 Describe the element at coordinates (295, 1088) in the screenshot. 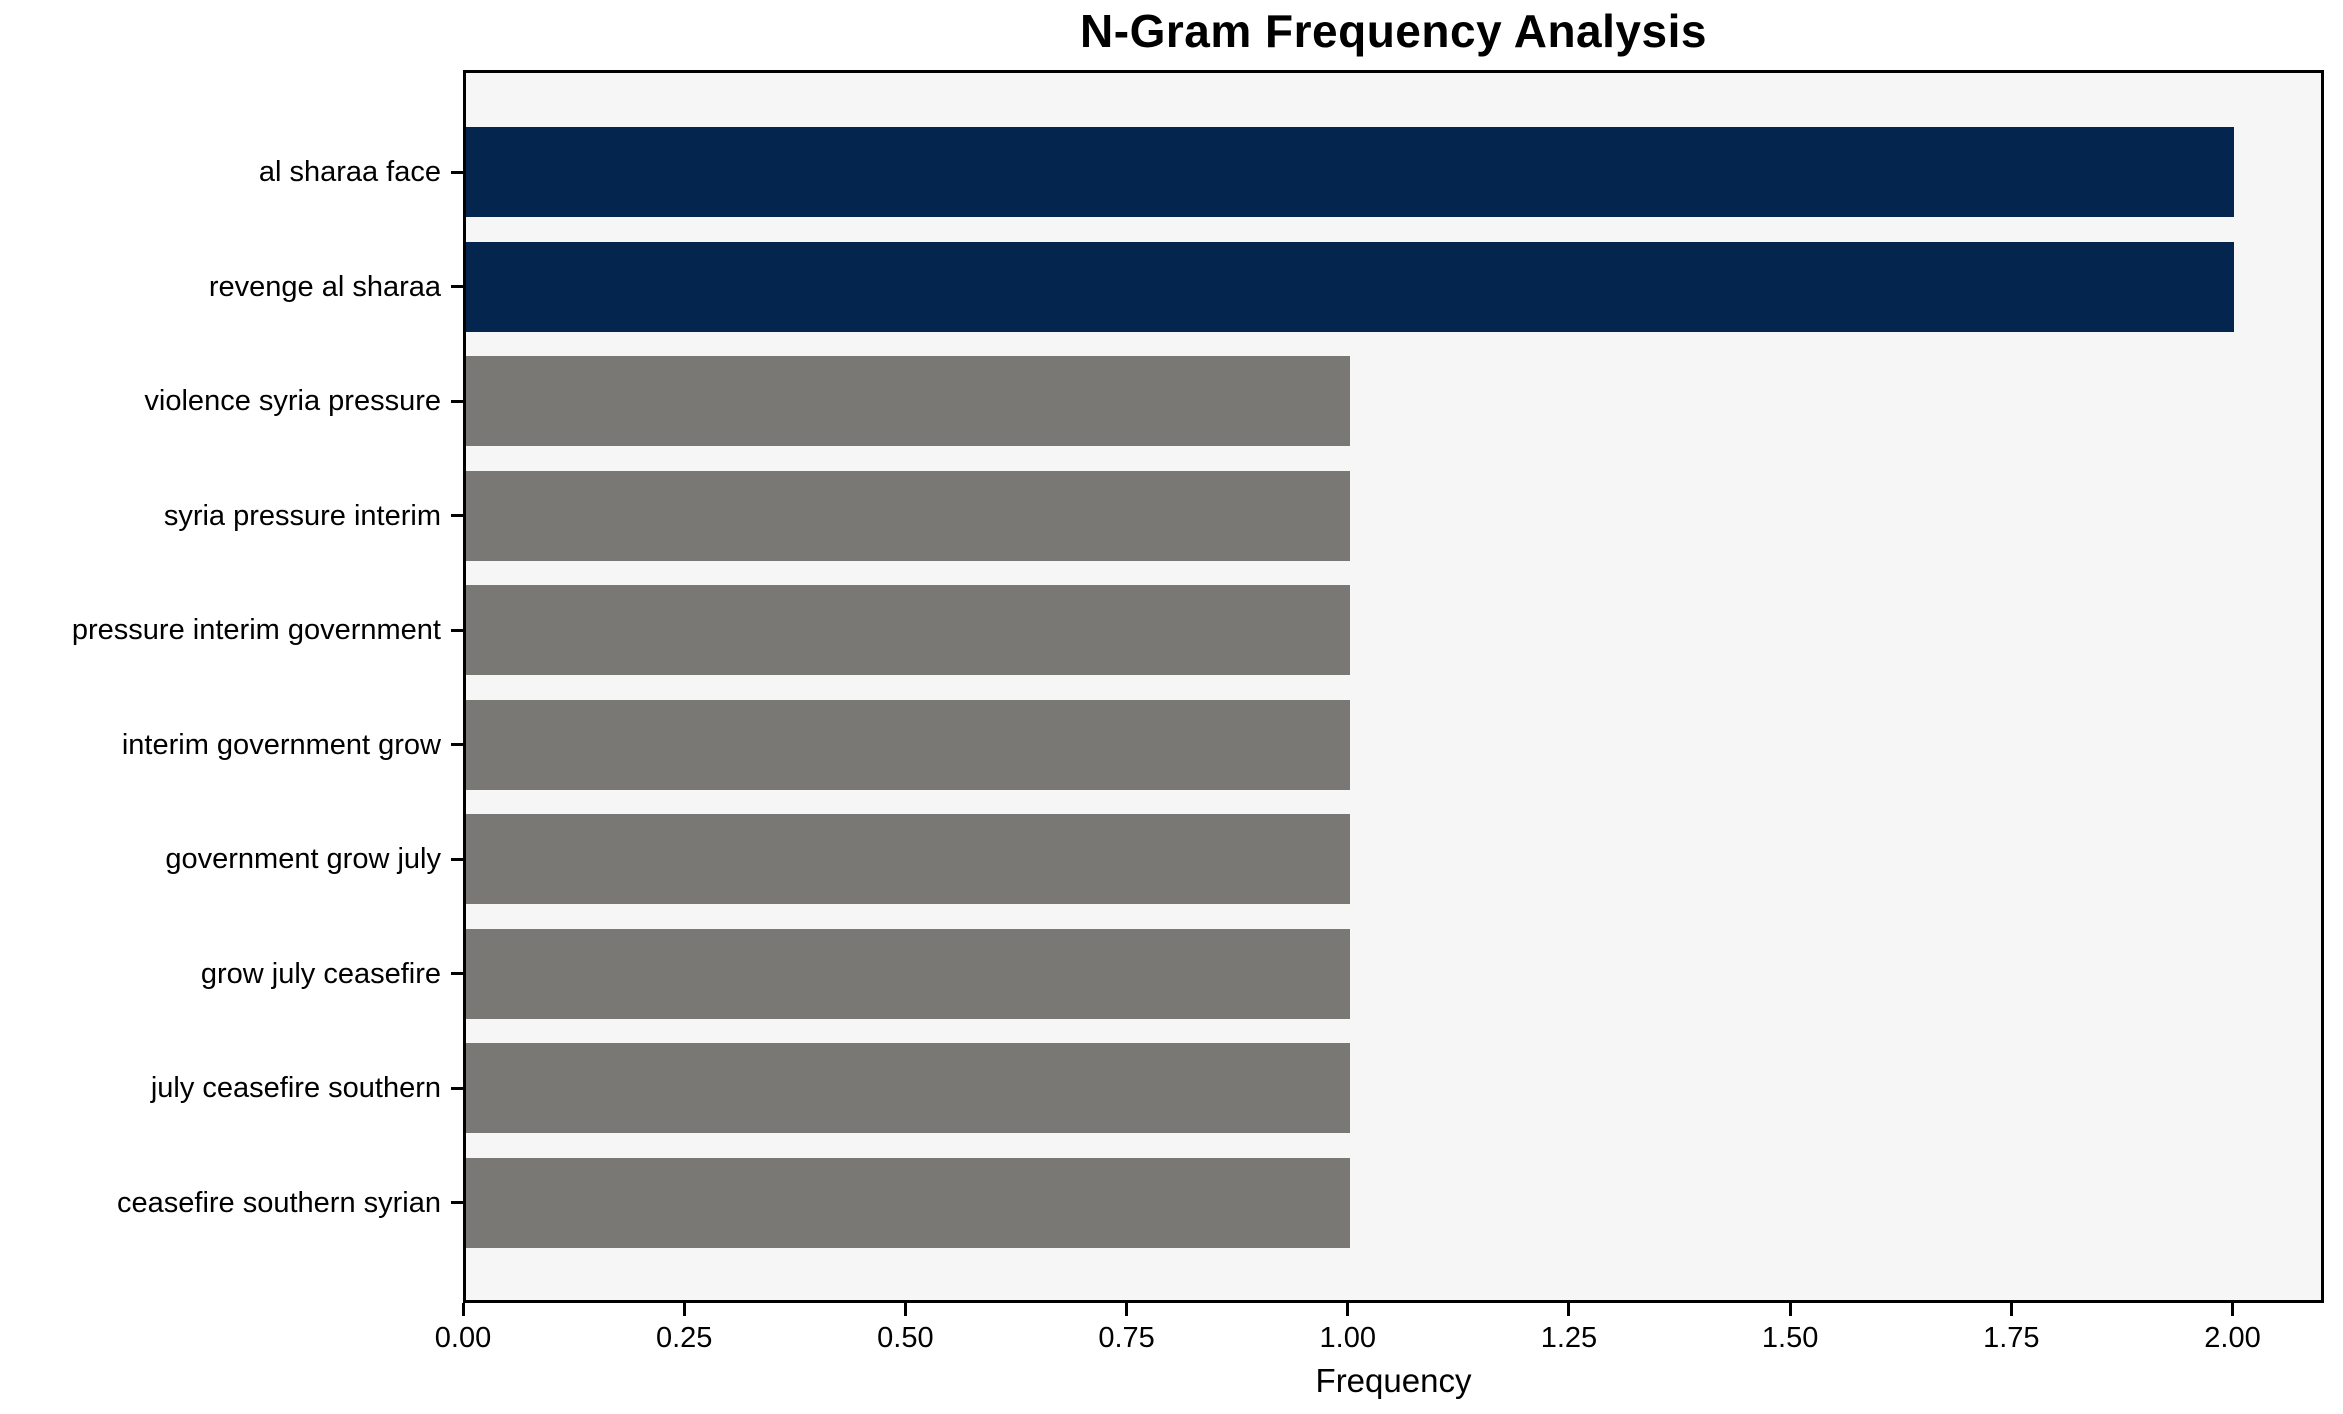

I see `y-tick-label: july ceasefire southern` at that location.